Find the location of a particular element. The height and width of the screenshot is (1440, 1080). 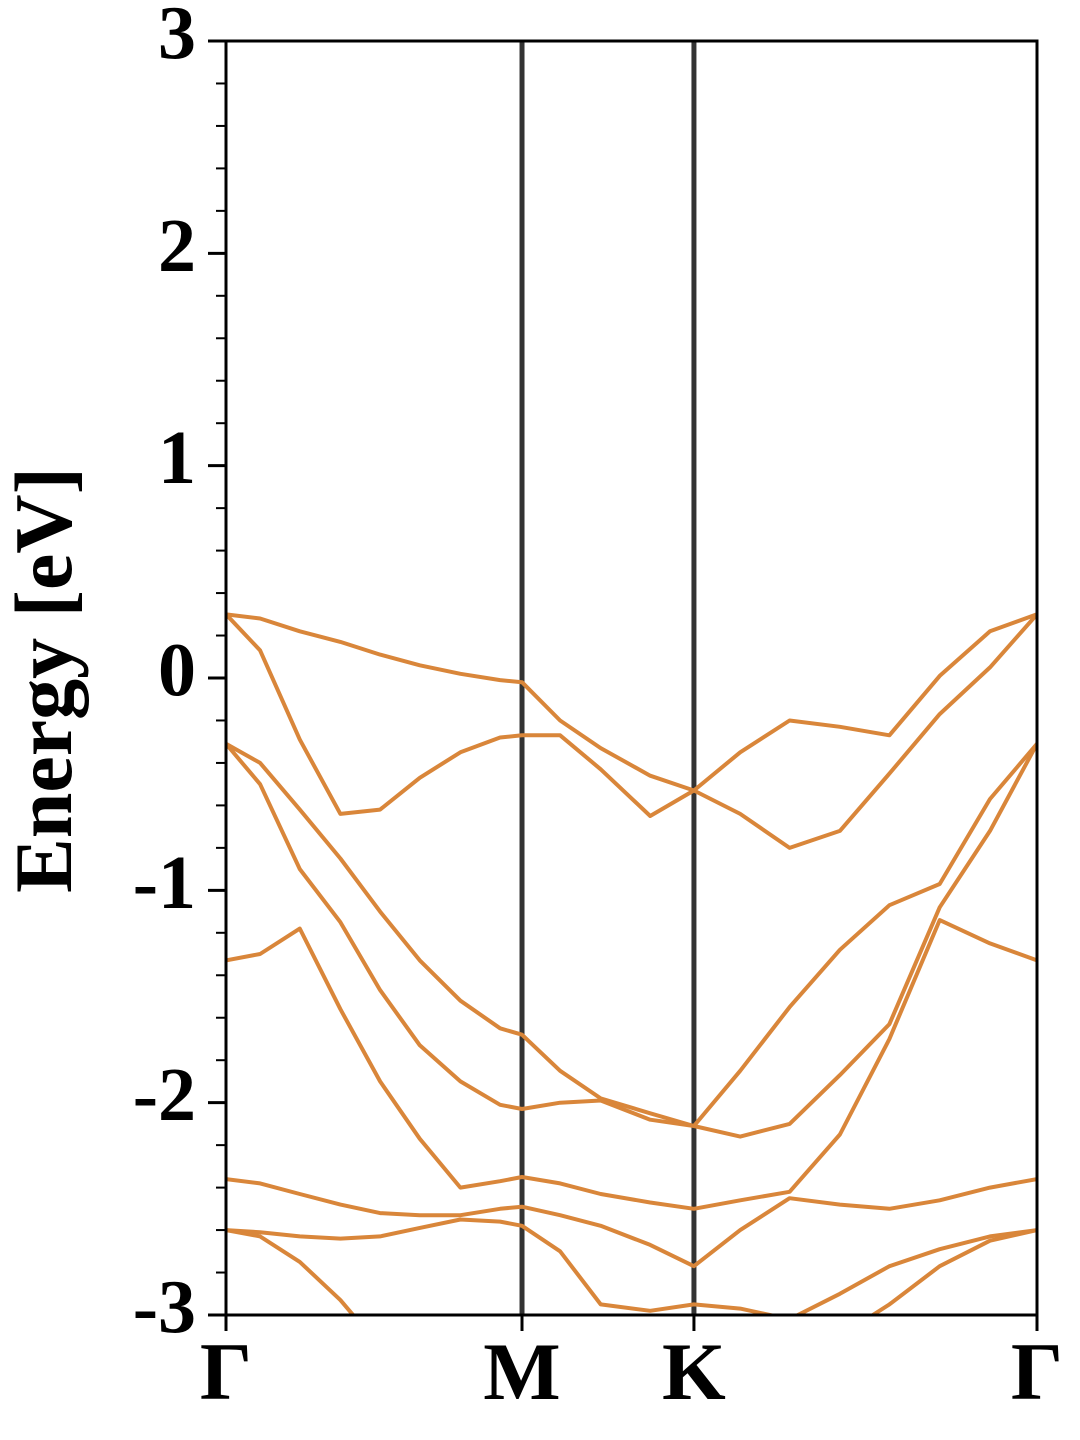

y-tick-label: 3 is located at coordinates (177, 37).